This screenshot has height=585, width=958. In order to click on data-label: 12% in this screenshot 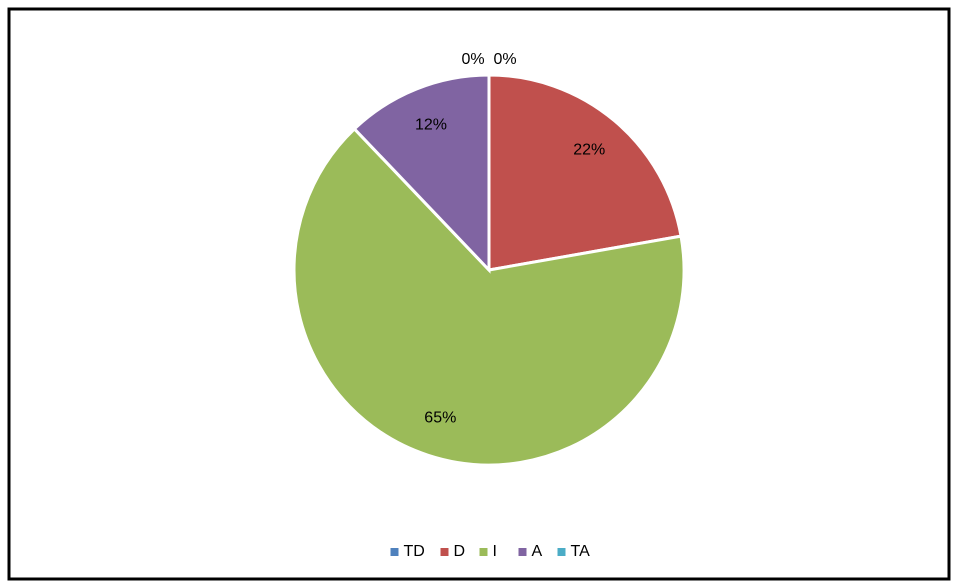, I will do `click(431, 124)`.